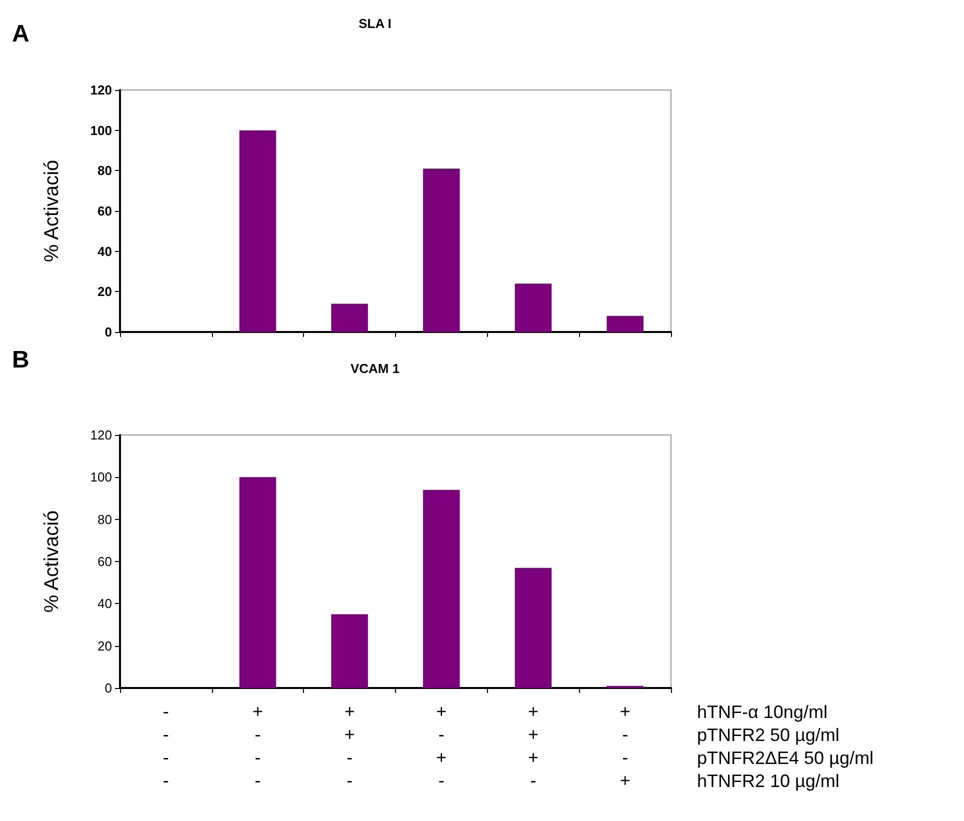  Describe the element at coordinates (533, 746) in the screenshot. I see `x-tick-label: + + + -` at that location.